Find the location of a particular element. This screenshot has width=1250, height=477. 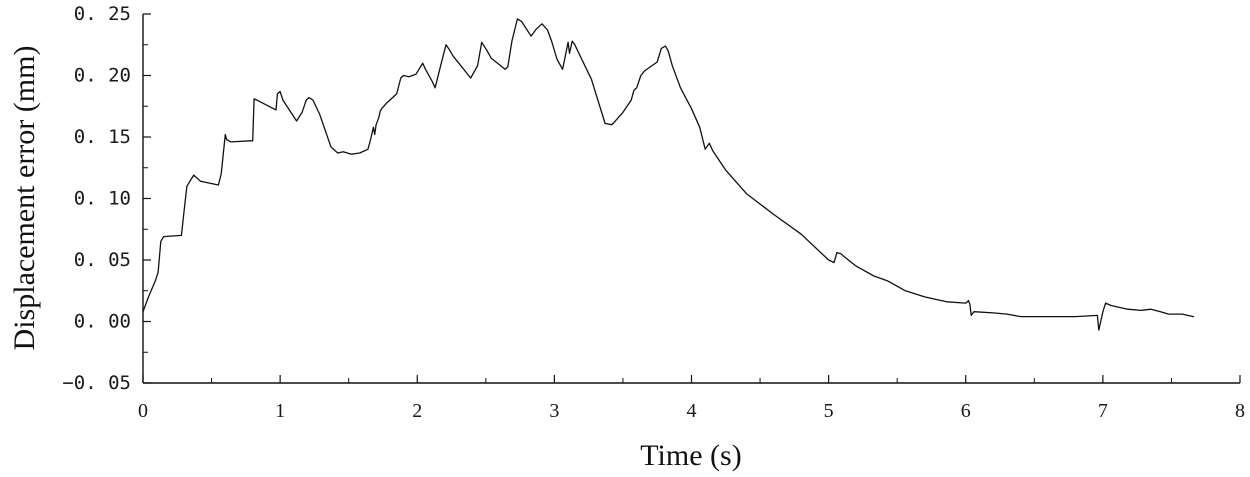

y-tick-label: −0. 05 is located at coordinates (96, 383).